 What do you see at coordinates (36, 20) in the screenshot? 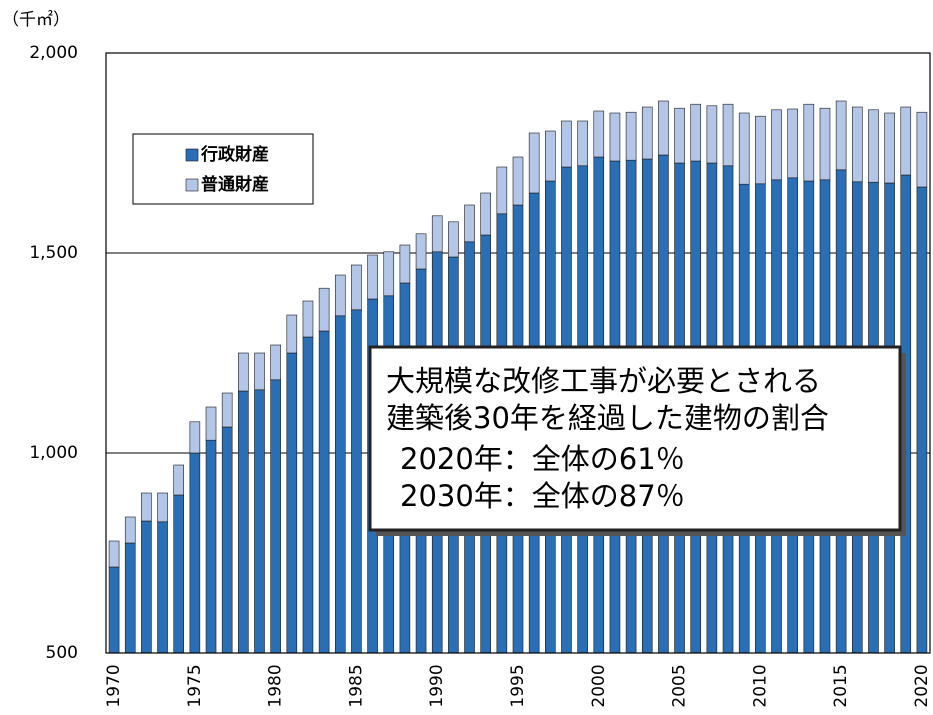
I see `y-axis-unit: （千㎡）` at bounding box center [36, 20].